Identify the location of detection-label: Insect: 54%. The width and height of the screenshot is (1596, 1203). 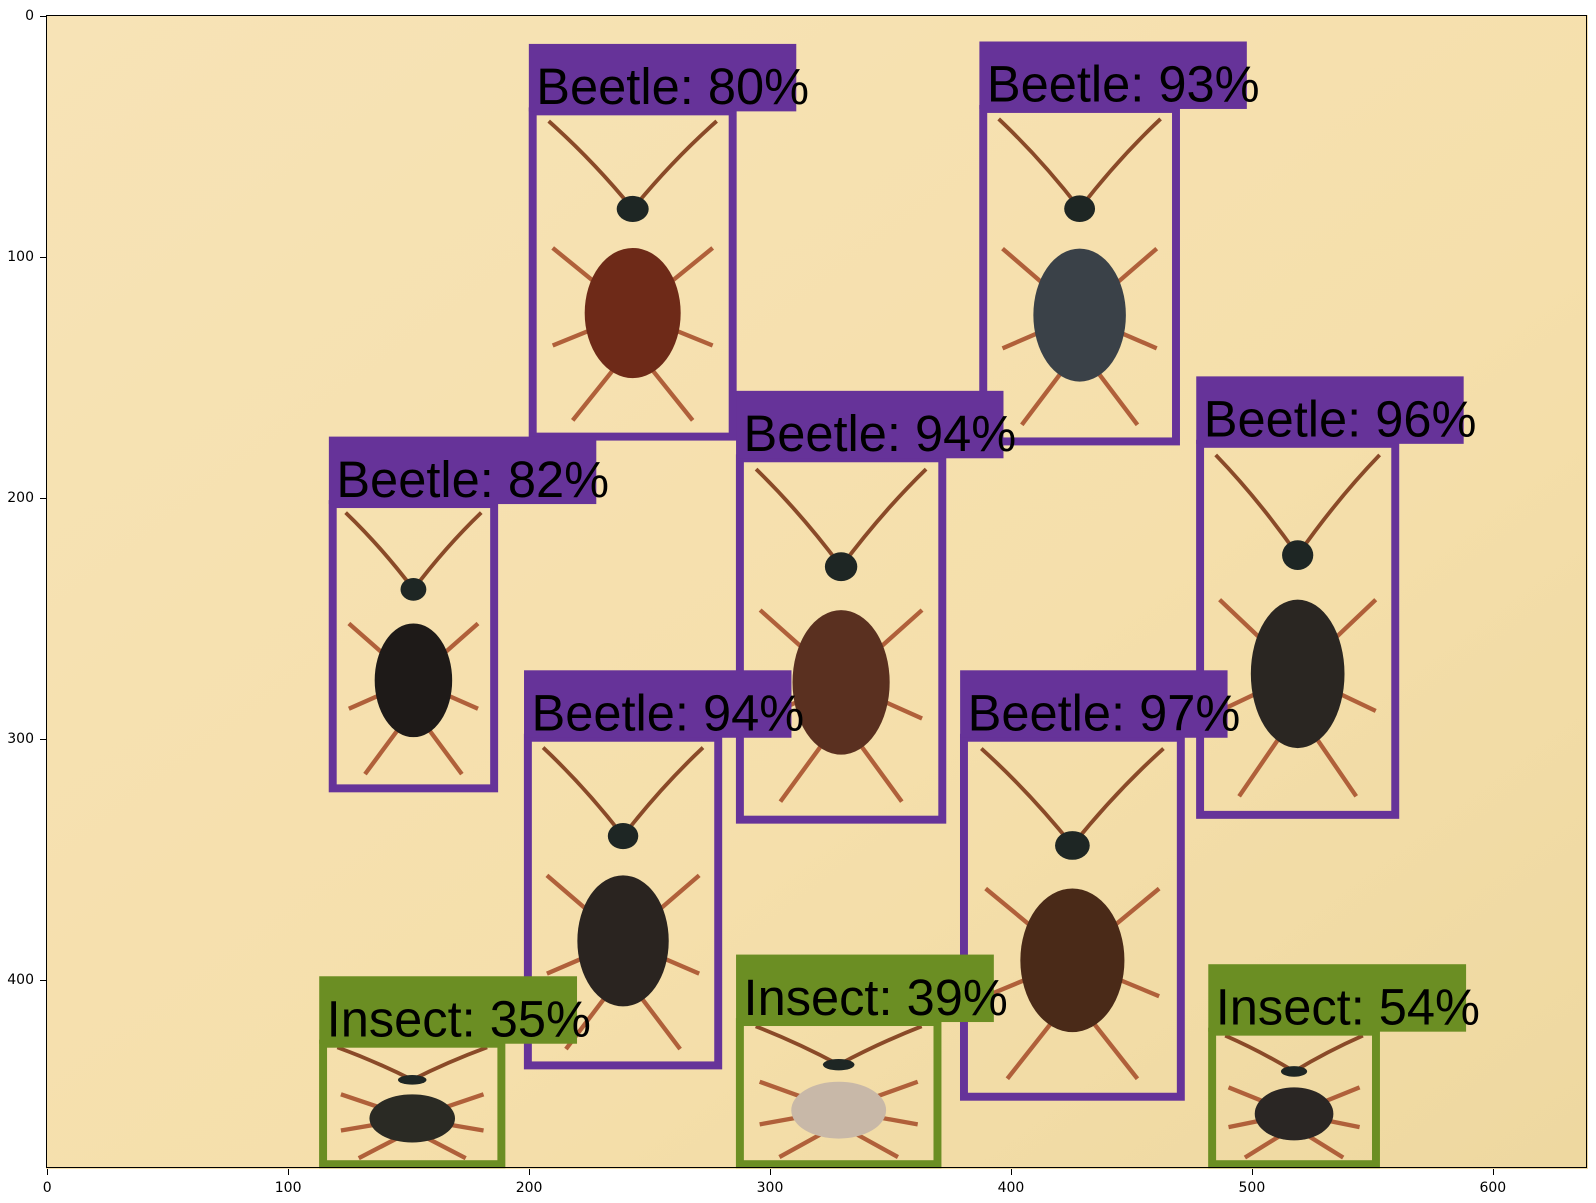
(1348, 1006).